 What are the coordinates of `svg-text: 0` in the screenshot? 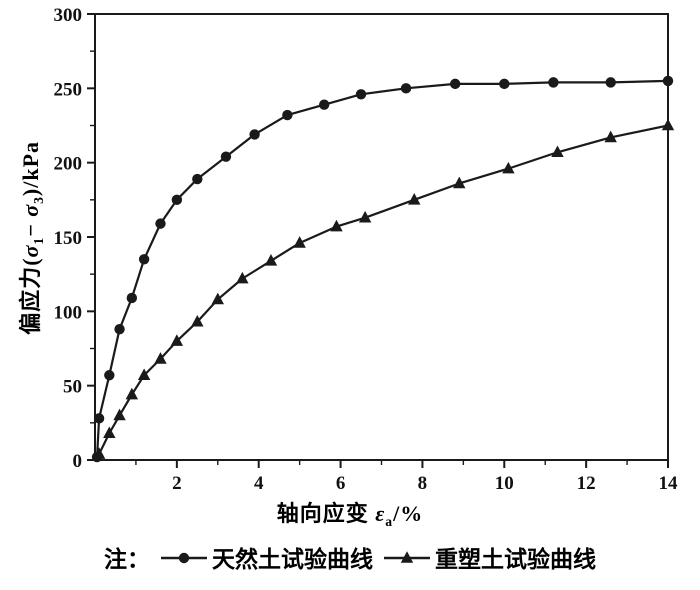 It's located at (78, 461).